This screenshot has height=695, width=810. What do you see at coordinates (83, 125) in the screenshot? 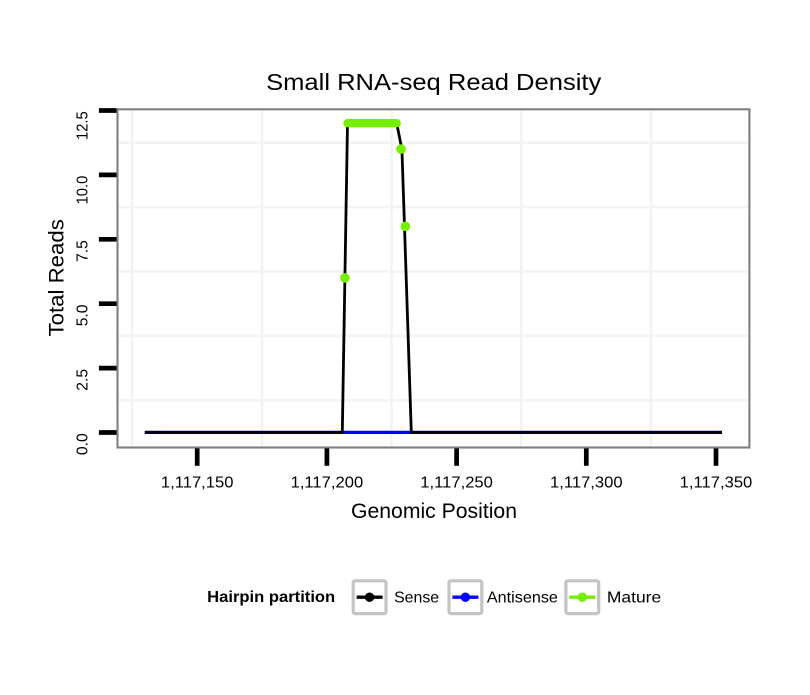
I see `svg-text: 12.5` at bounding box center [83, 125].